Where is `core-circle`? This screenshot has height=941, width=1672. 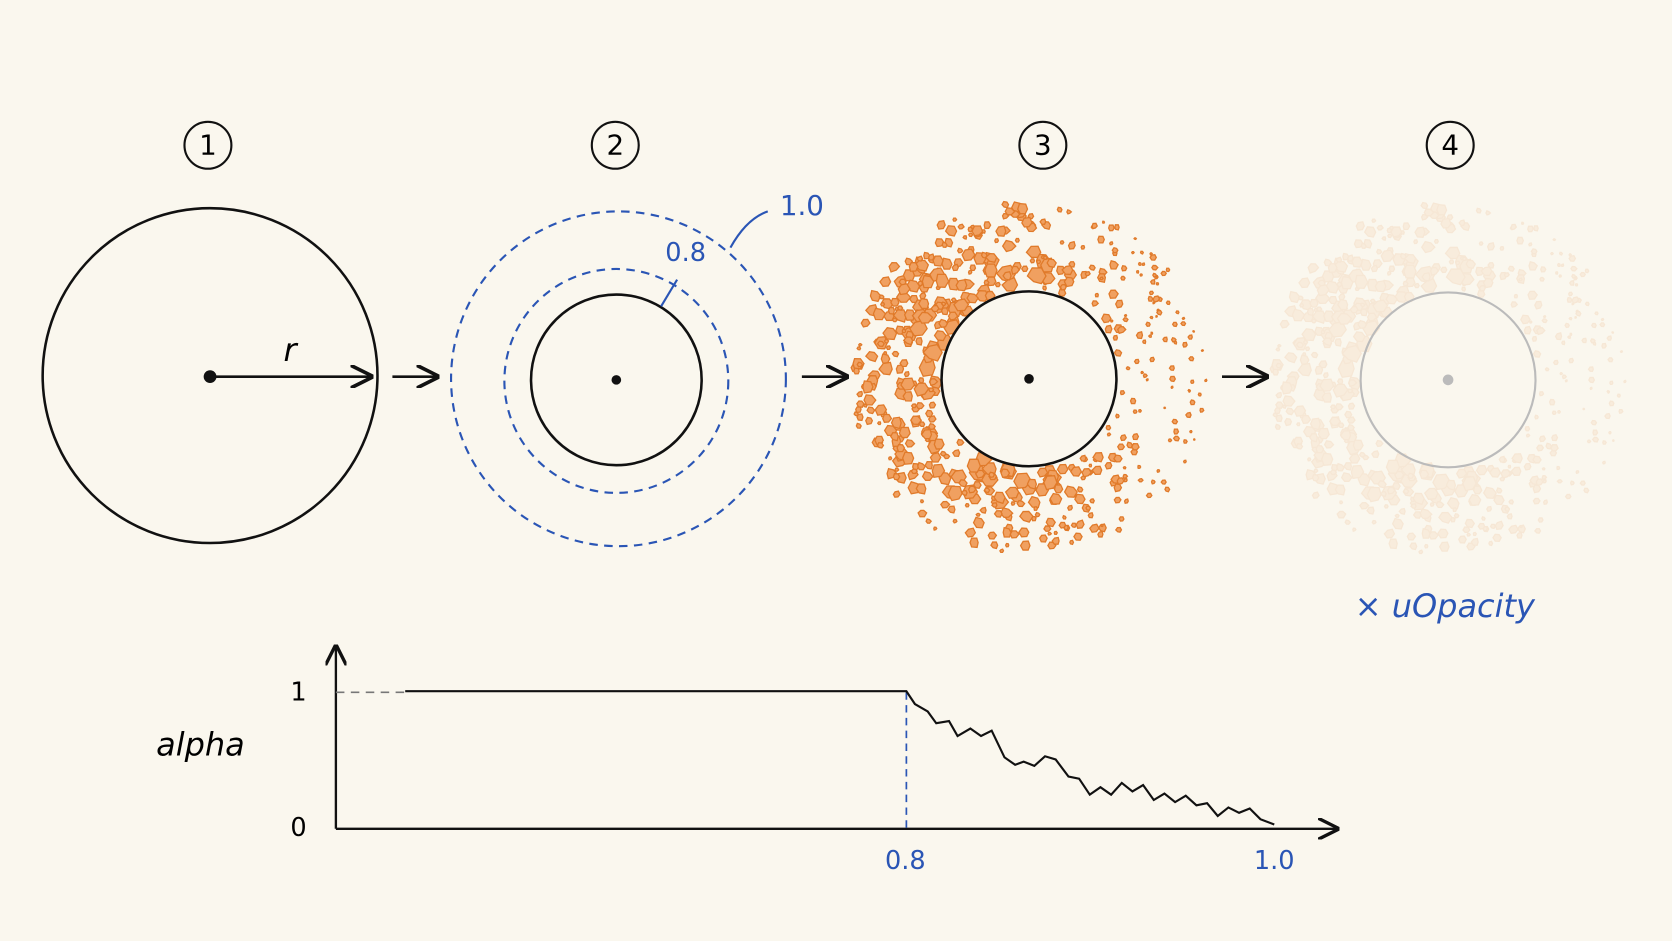 core-circle is located at coordinates (616, 380).